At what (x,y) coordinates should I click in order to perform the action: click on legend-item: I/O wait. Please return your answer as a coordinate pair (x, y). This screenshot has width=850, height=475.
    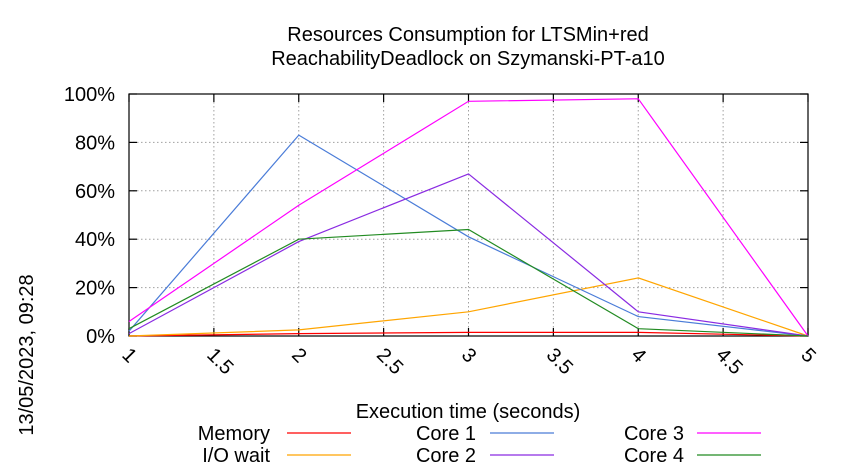
    Looking at the image, I should click on (276, 456).